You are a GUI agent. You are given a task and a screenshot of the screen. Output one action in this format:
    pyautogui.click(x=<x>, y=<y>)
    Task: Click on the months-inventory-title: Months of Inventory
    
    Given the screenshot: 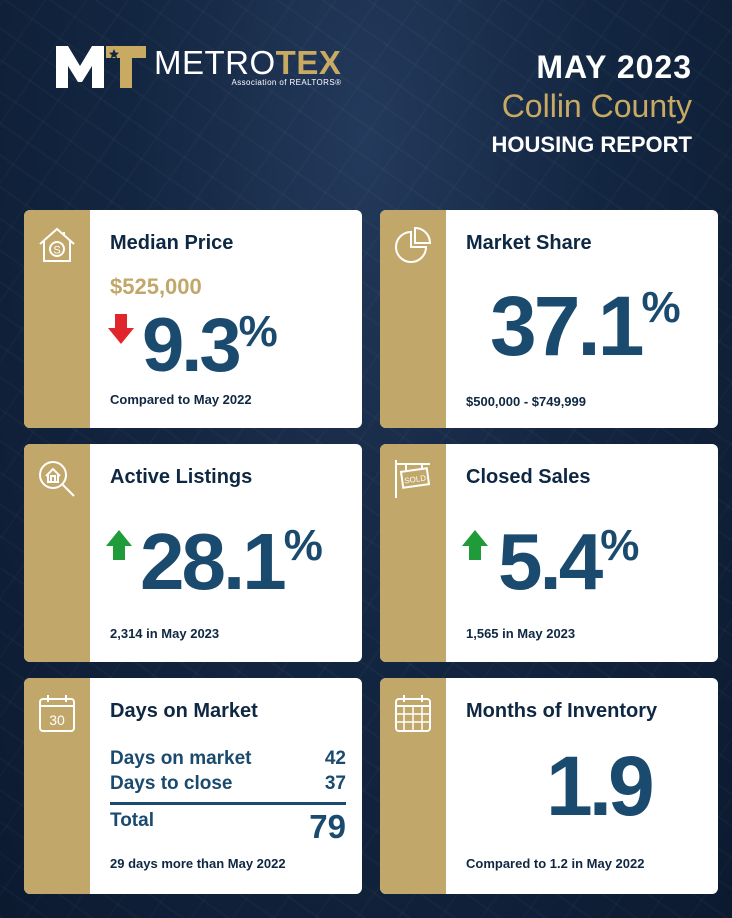 What is the action you would take?
    pyautogui.click(x=562, y=711)
    